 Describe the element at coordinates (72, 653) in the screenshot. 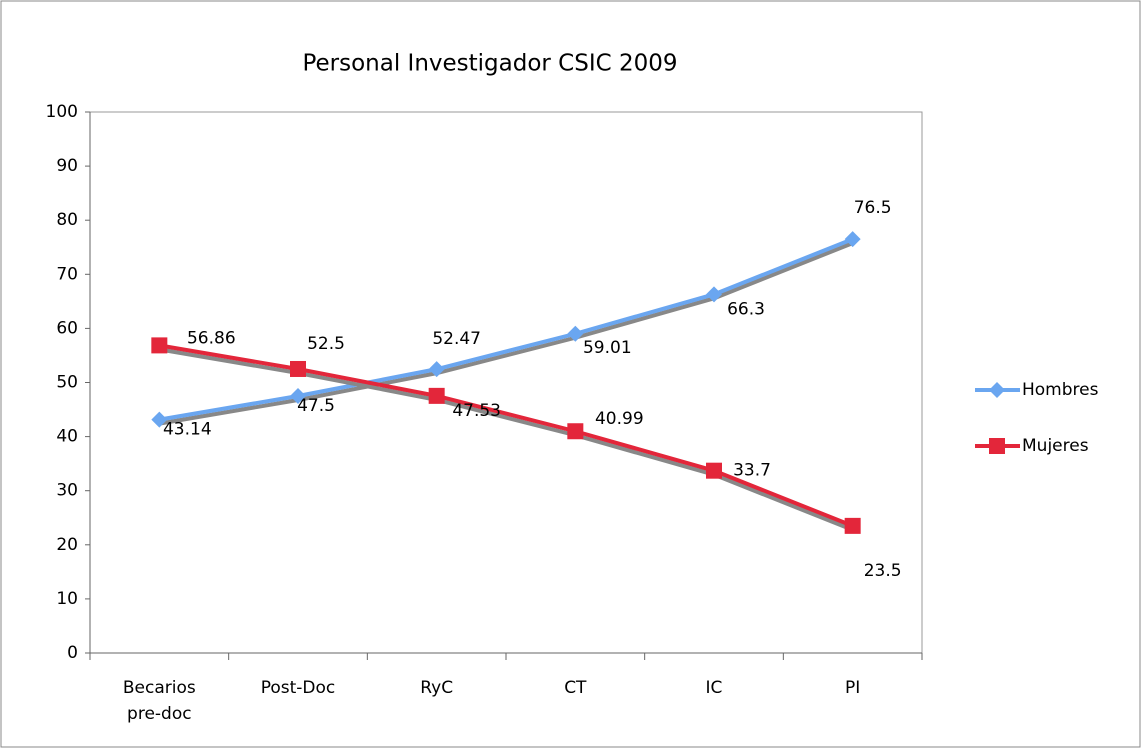

I see `y-tick-label: 0` at that location.